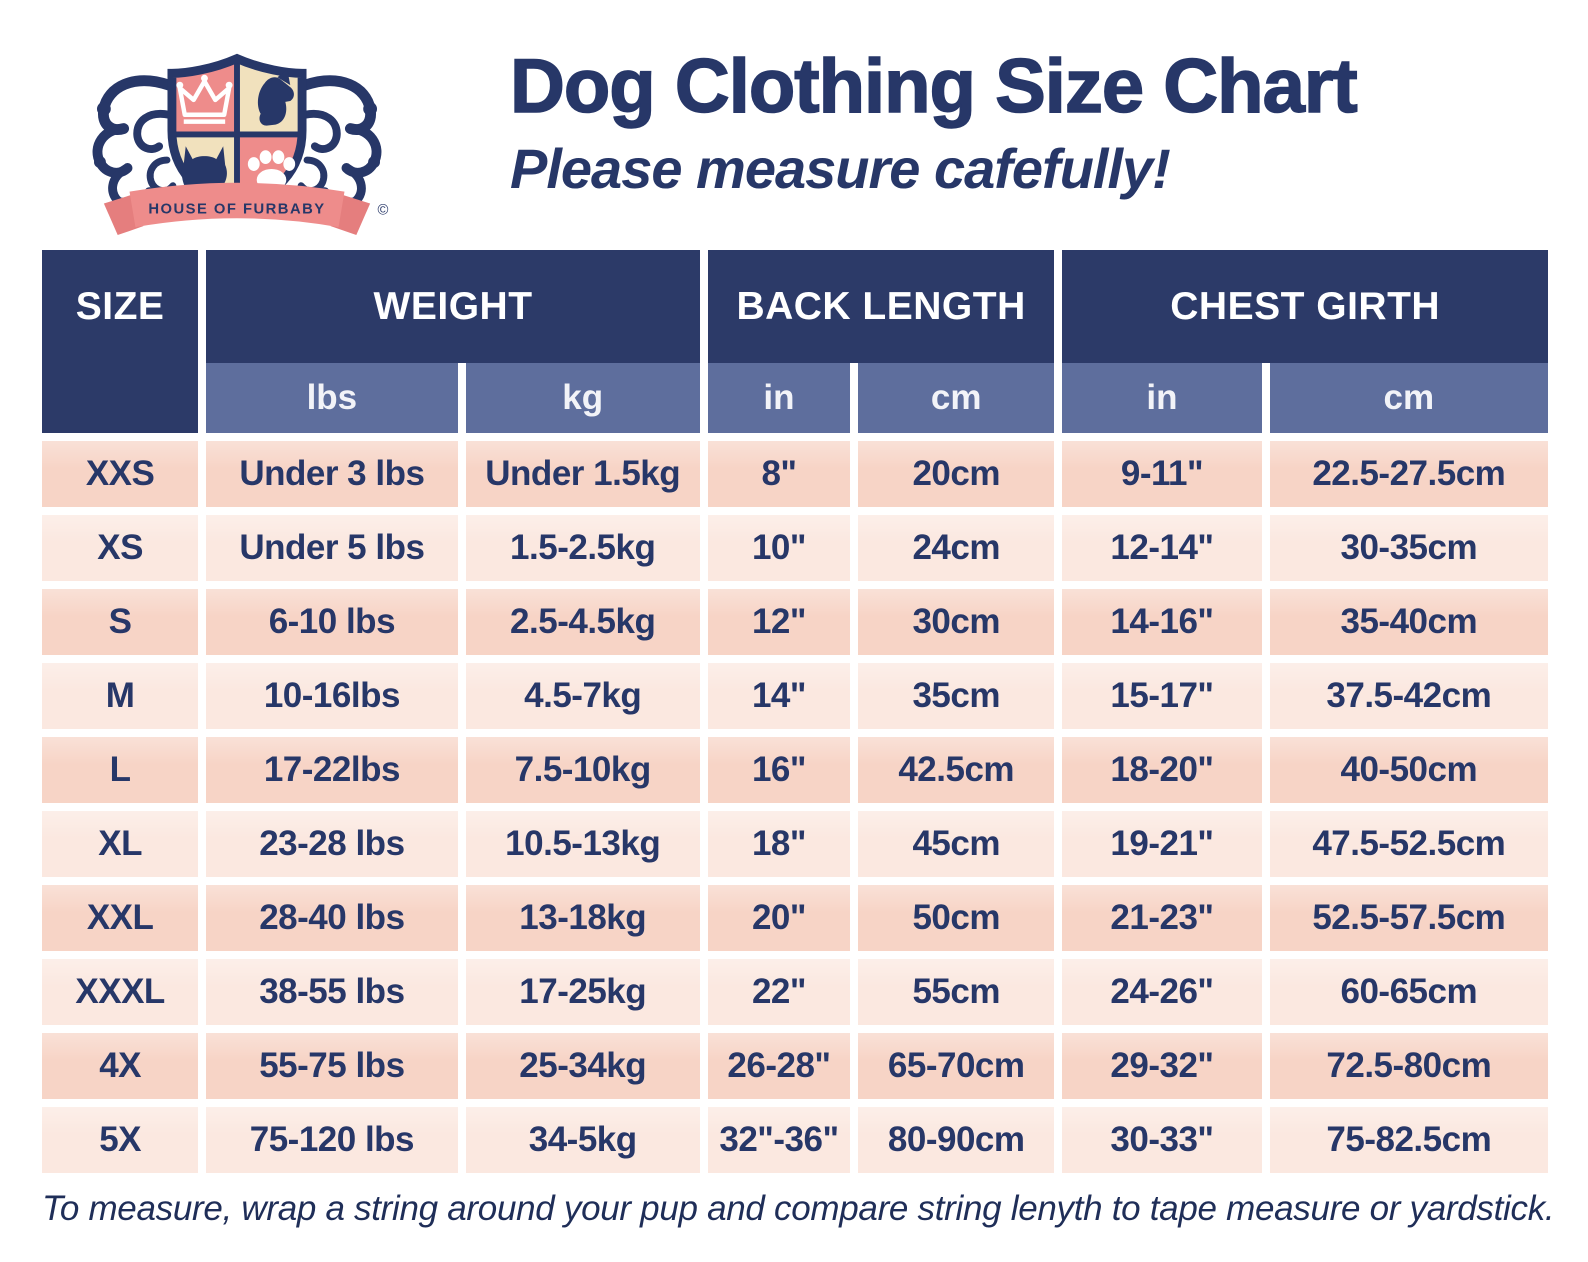 The image size is (1588, 1262). What do you see at coordinates (779, 770) in the screenshot?
I see `cell-back-length-in: 16"` at bounding box center [779, 770].